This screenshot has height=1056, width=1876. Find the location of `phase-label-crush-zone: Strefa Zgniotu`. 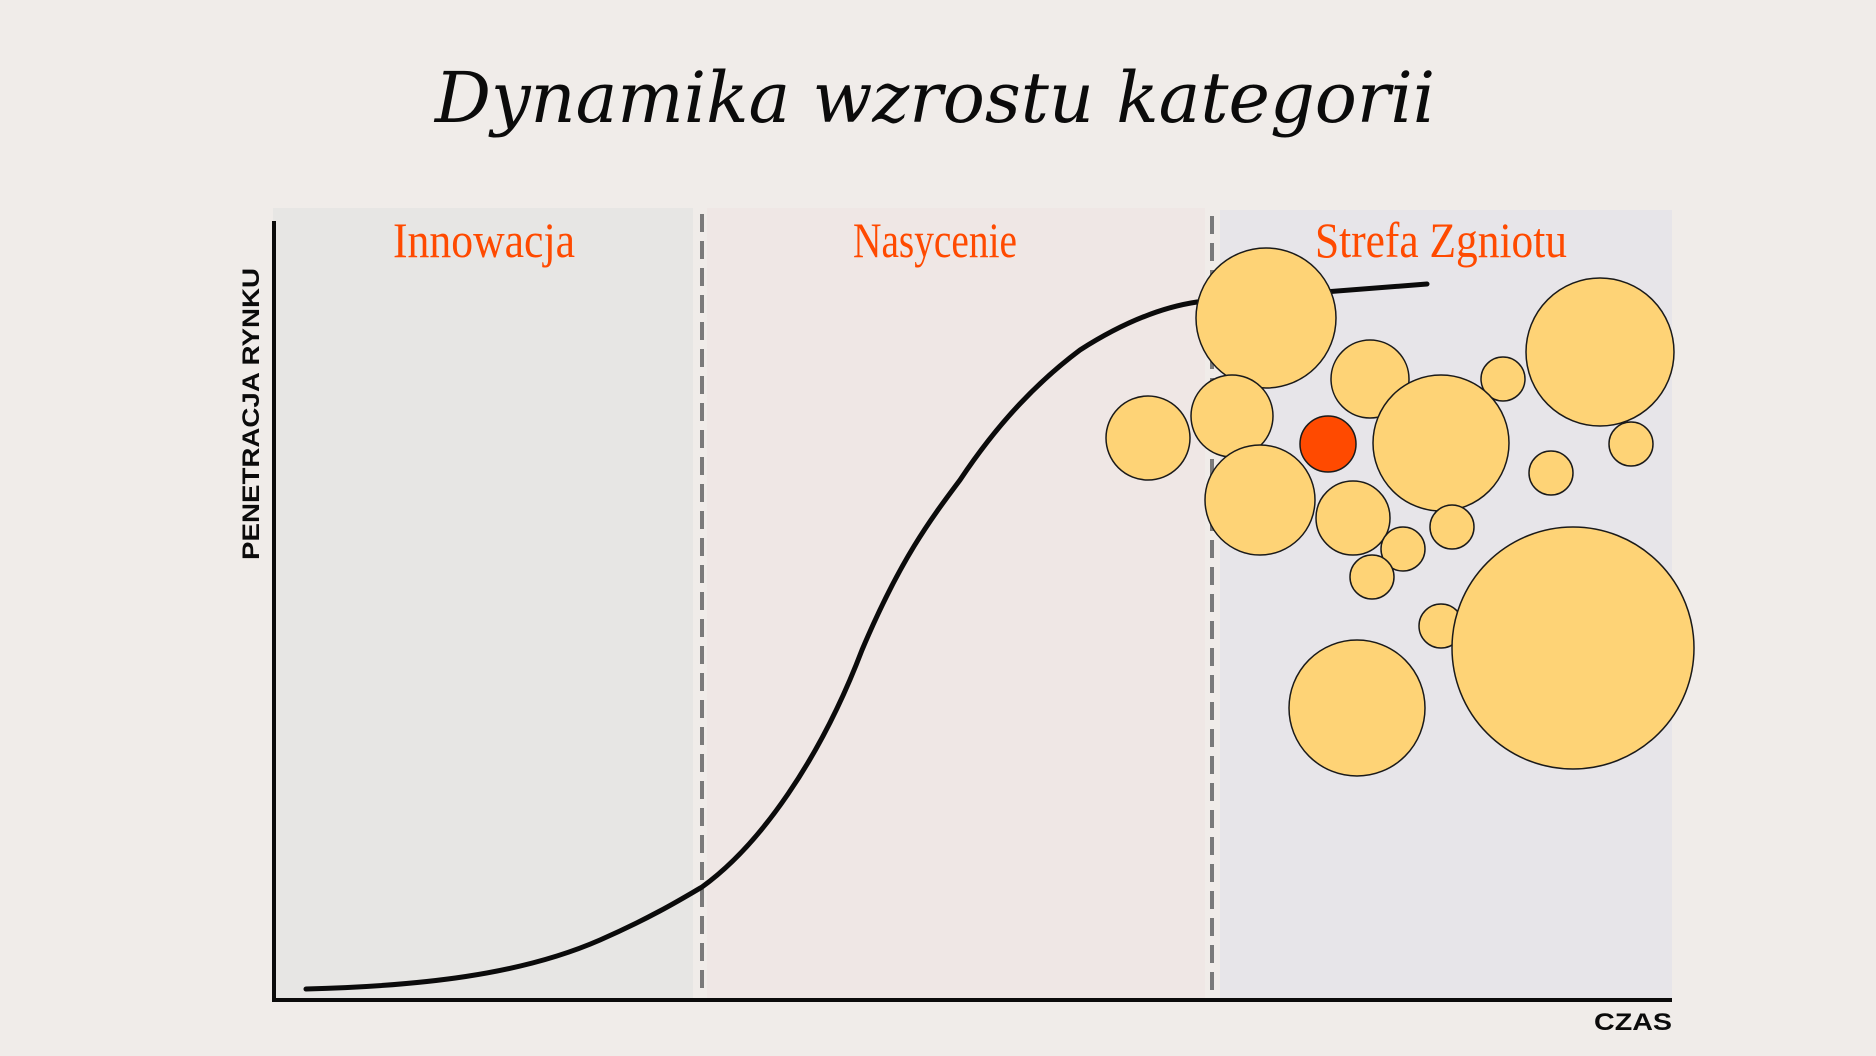

phase-label-crush-zone: Strefa Zgniotu is located at coordinates (1441, 240).